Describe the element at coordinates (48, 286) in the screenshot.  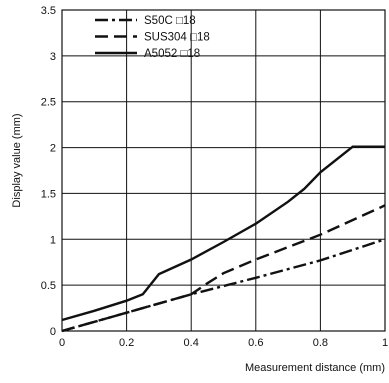
I see `y-tick-label: 0.5` at that location.